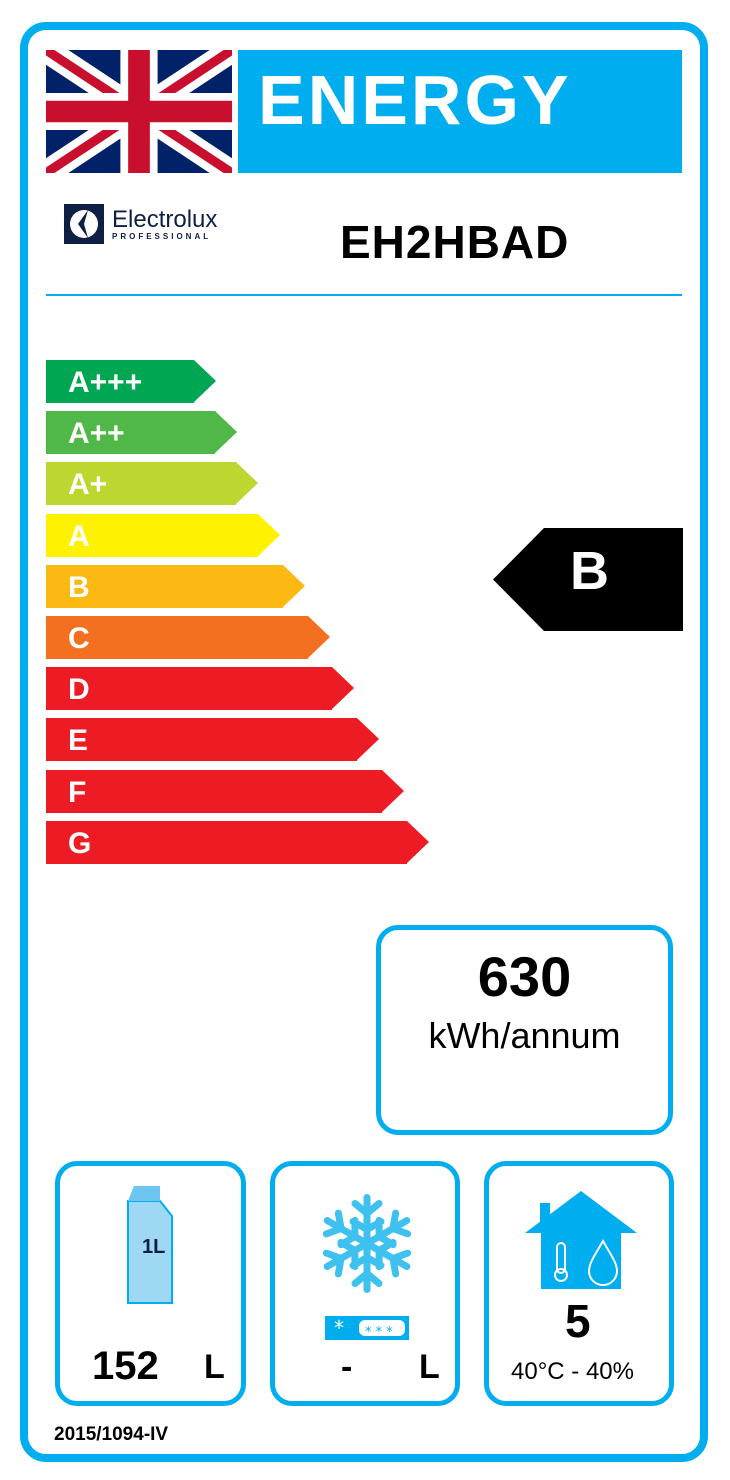  I want to click on milk-carton-icon: 1L, so click(150, 1245).